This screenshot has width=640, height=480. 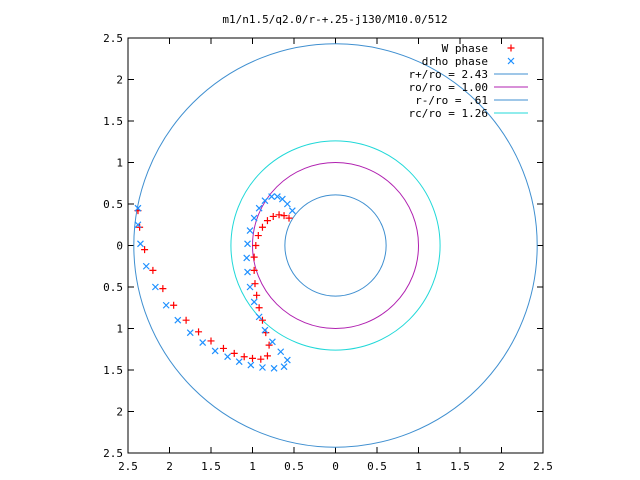 What do you see at coordinates (451, 100) in the screenshot?
I see `legend-label: r-/ro = .61` at bounding box center [451, 100].